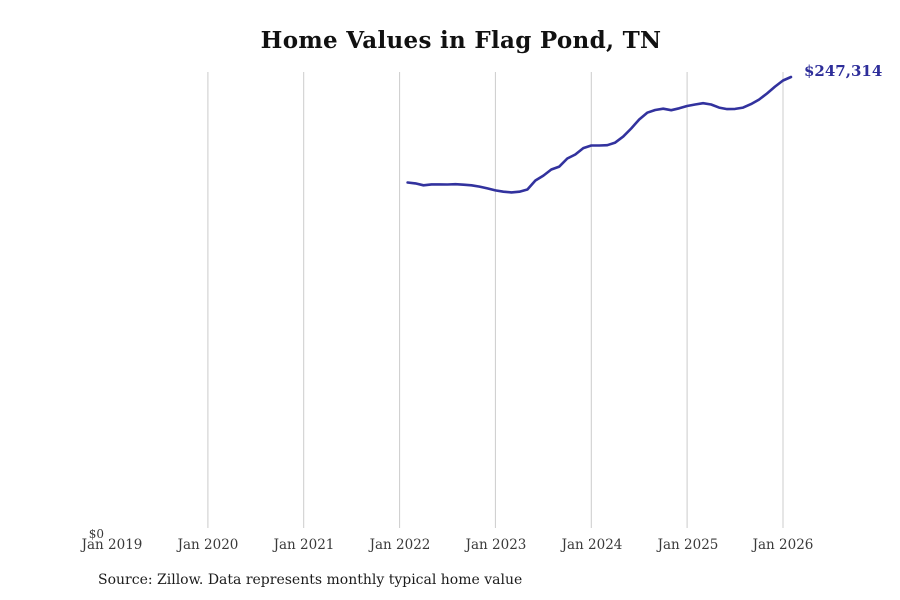  Describe the element at coordinates (843, 71) in the screenshot. I see `latest-value-label: $247,314` at that location.